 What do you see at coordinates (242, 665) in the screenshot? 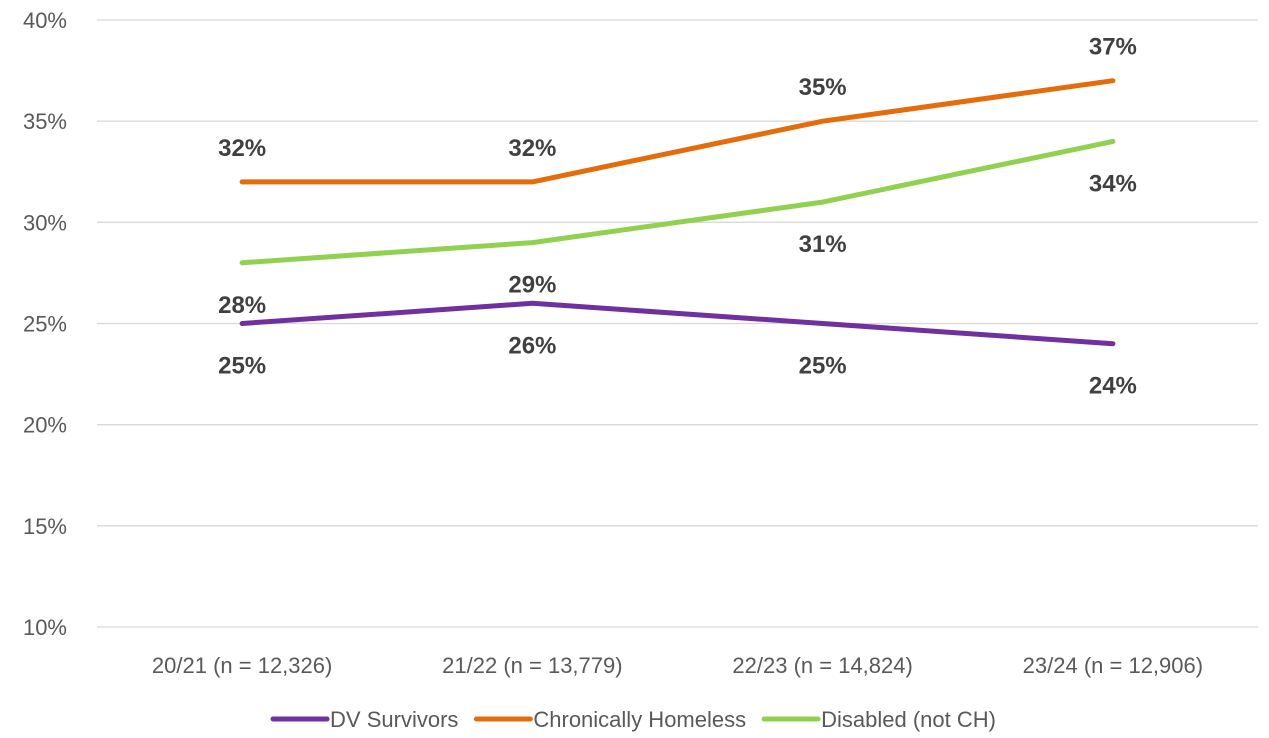
I see `x-tick-label: 20/21 (n = 12,326)` at bounding box center [242, 665].